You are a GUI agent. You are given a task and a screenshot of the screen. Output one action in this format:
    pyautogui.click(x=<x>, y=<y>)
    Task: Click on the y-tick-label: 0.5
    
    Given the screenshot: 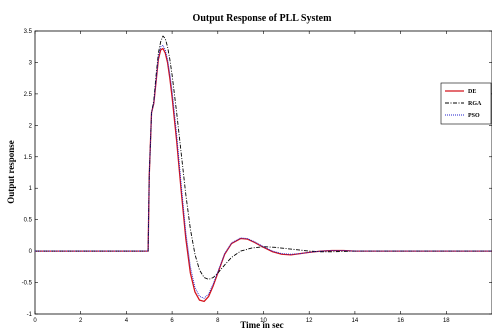 What is the action you would take?
    pyautogui.click(x=28, y=221)
    